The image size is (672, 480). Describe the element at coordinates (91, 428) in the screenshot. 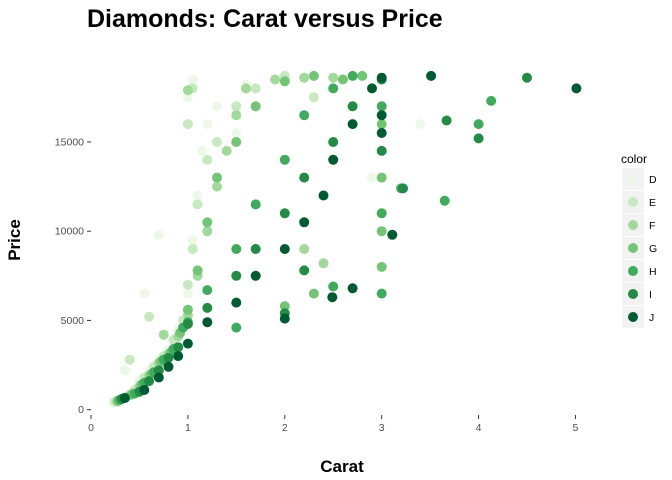

I see `x-tick-label: 0` at that location.